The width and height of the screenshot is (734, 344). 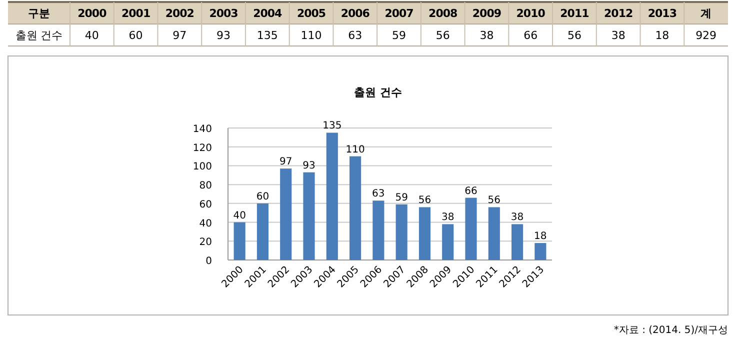 What do you see at coordinates (205, 186) in the screenshot?
I see `y-tick-label: 80` at bounding box center [205, 186].